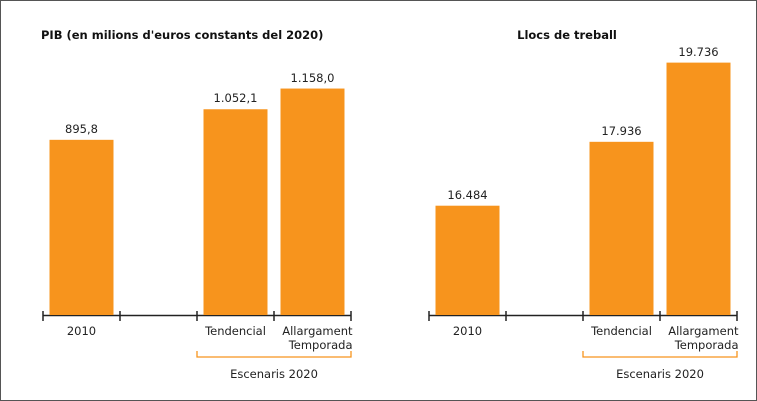  What do you see at coordinates (81, 128) in the screenshot?
I see `value-label: 895,8` at bounding box center [81, 128].